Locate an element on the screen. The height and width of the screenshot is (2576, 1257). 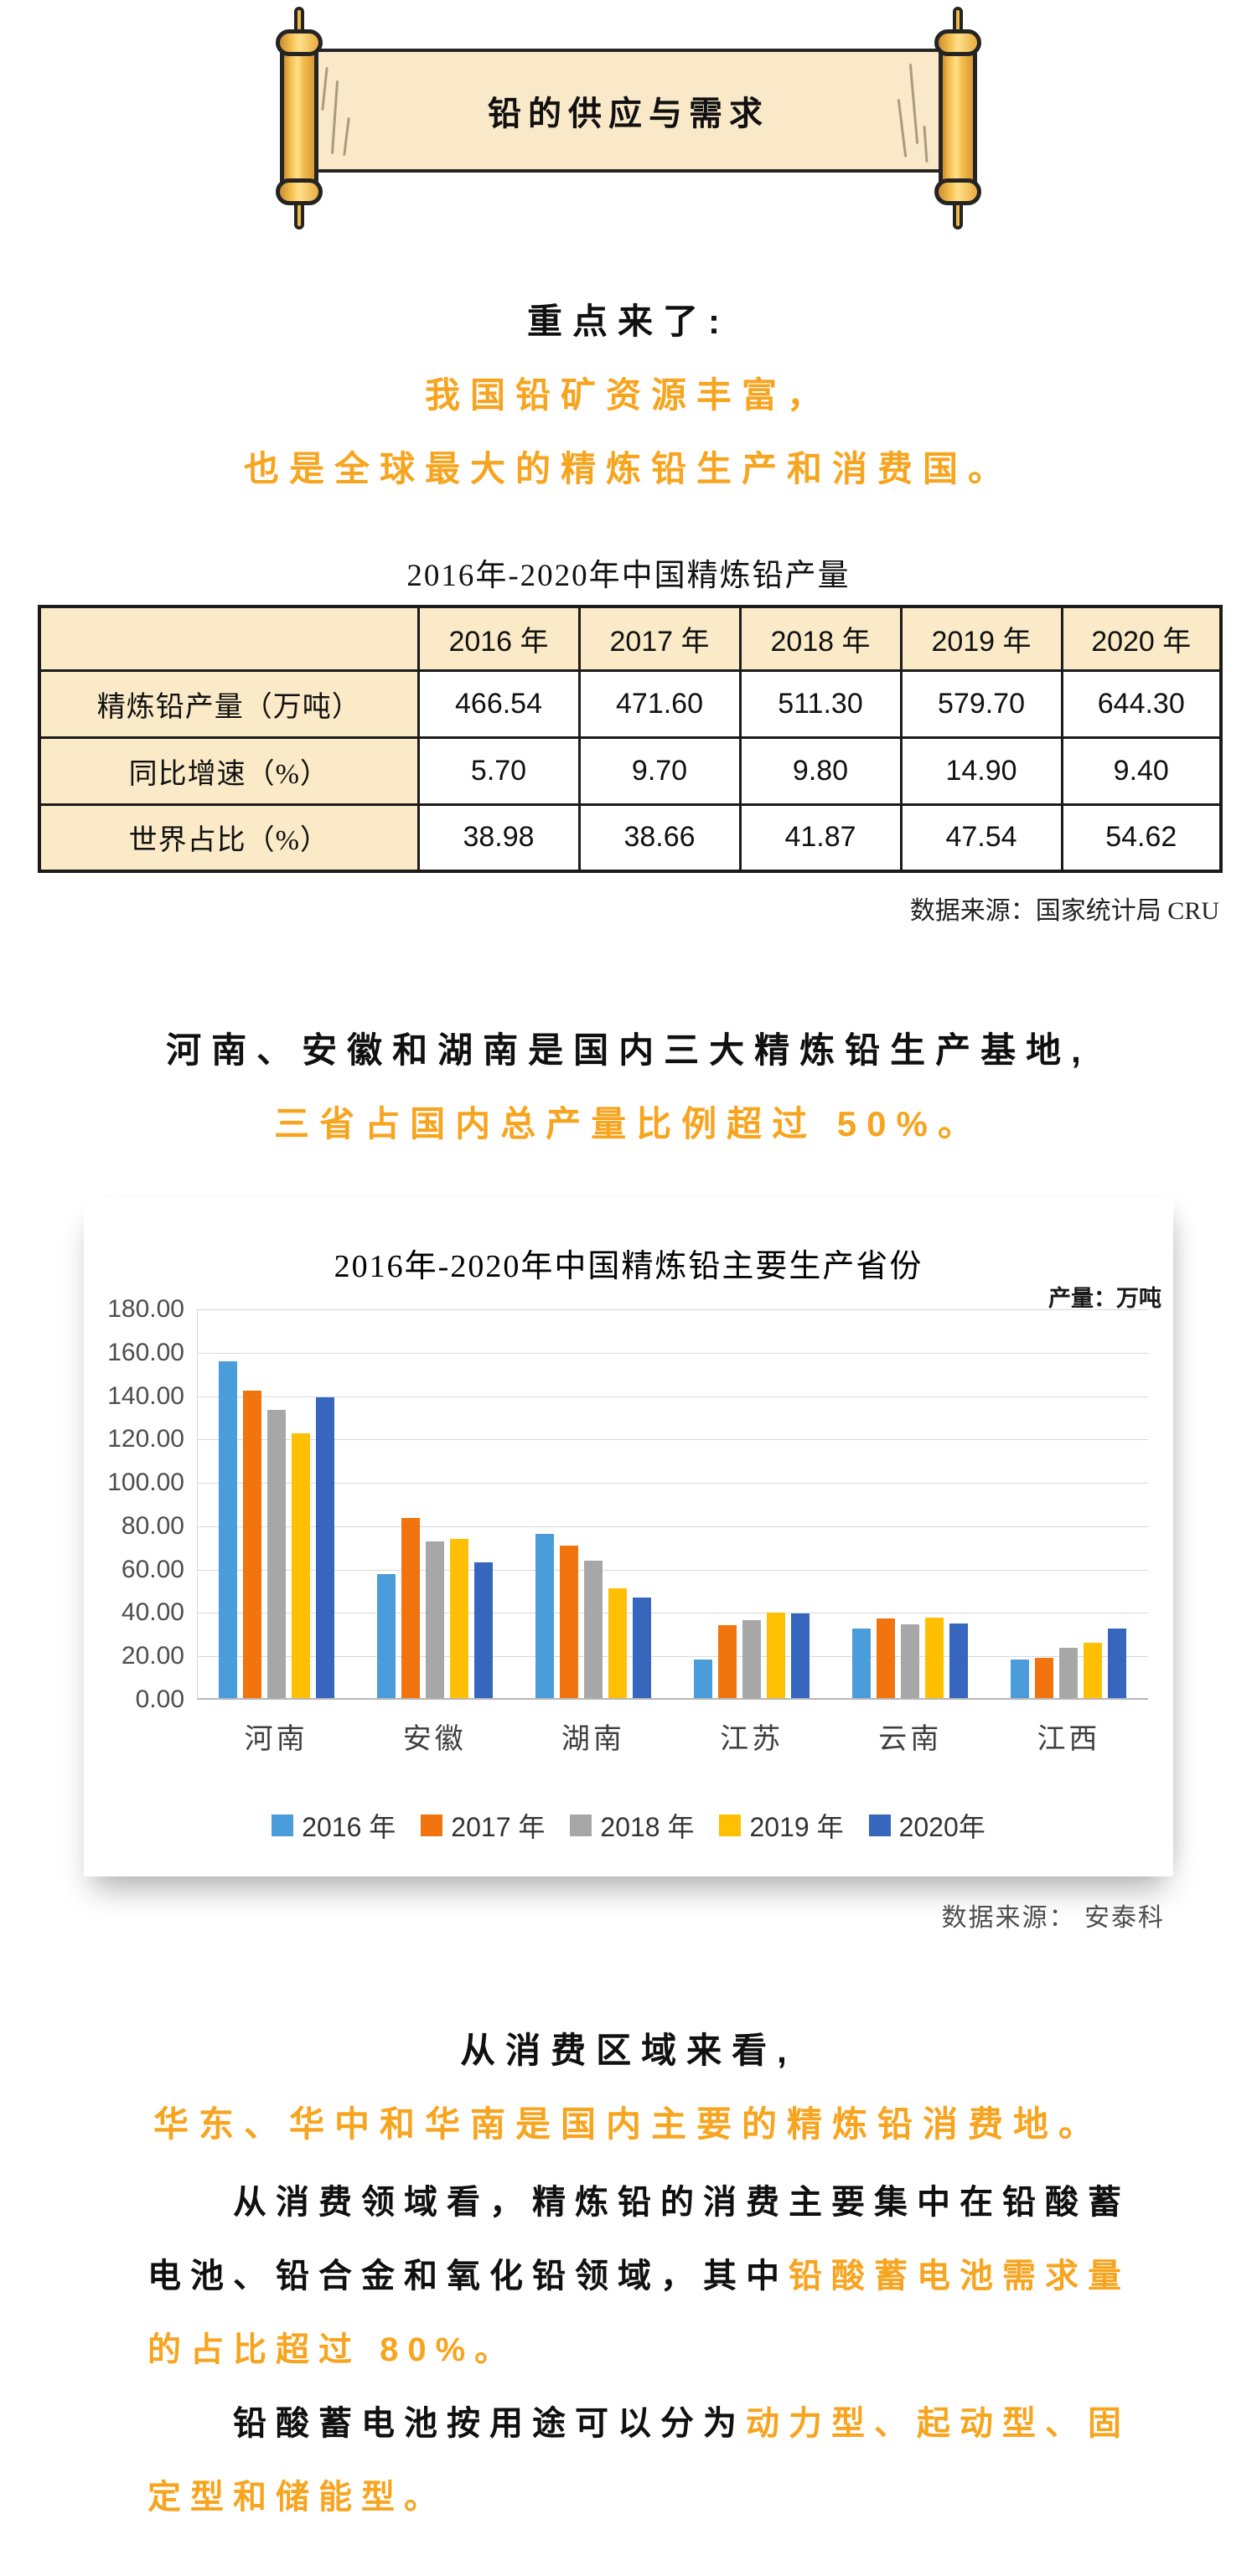
table-cell: 466.54 is located at coordinates (498, 704).